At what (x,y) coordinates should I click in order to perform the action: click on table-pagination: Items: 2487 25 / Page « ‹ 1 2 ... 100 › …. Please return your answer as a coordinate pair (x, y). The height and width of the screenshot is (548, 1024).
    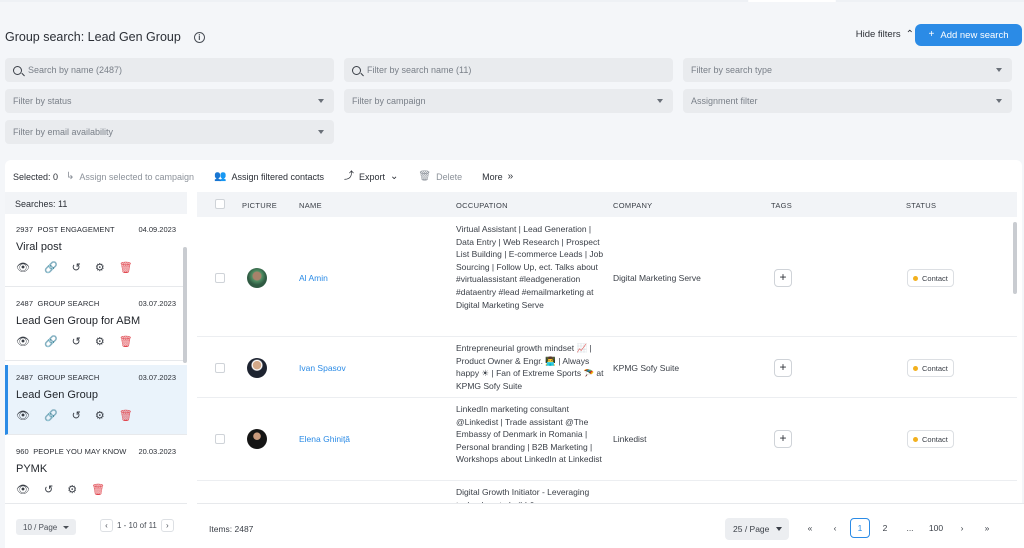
    Looking at the image, I should click on (610, 525).